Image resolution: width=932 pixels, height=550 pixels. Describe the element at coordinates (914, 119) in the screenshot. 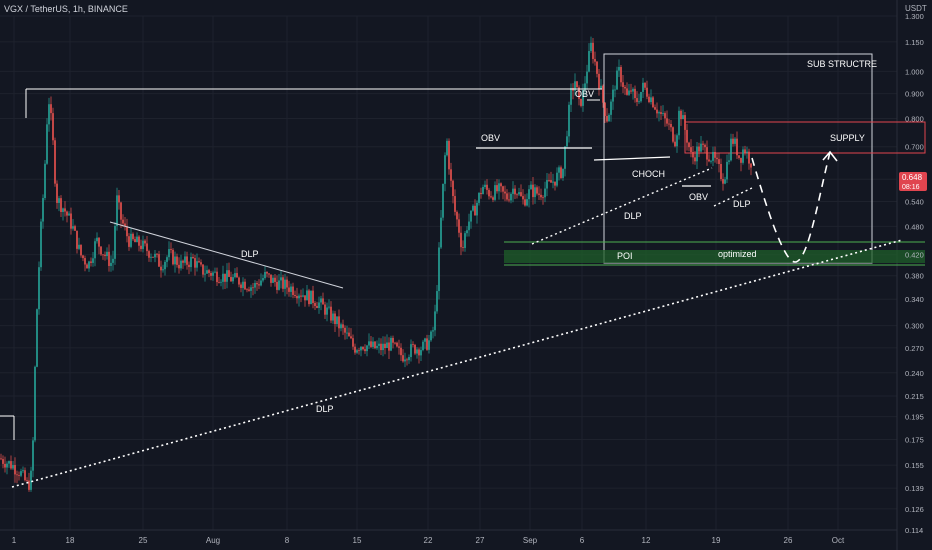

I see `price-tick-label: 0.800` at that location.